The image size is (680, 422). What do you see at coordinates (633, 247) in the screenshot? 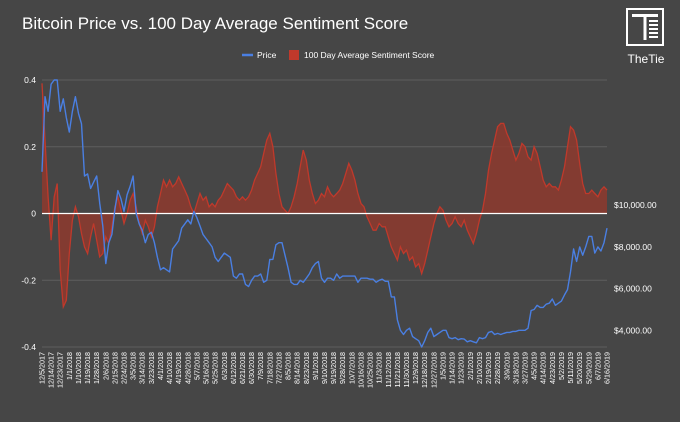
I see `y-right-tick-label: $8,000.00` at bounding box center [633, 247].